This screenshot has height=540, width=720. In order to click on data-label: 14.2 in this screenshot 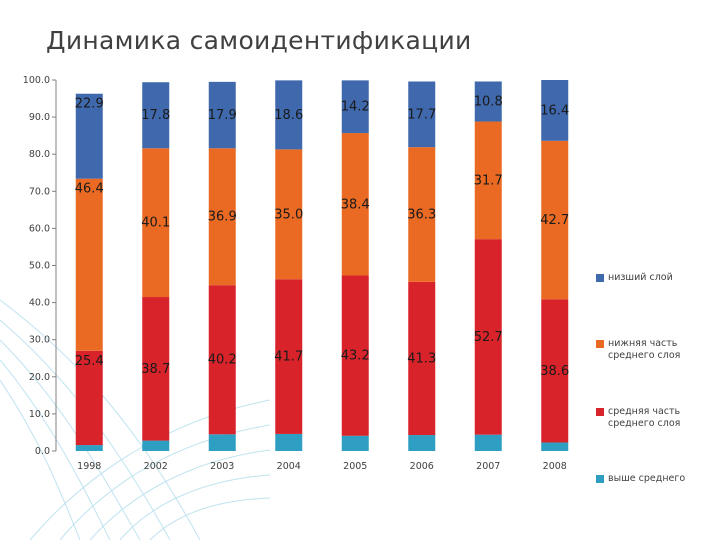, I will do `click(355, 107)`.